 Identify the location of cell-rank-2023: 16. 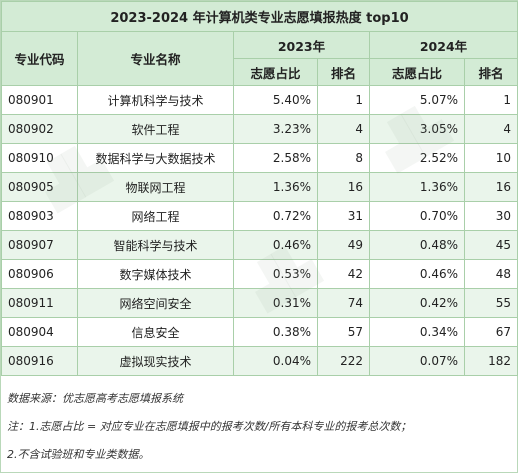
(343, 187).